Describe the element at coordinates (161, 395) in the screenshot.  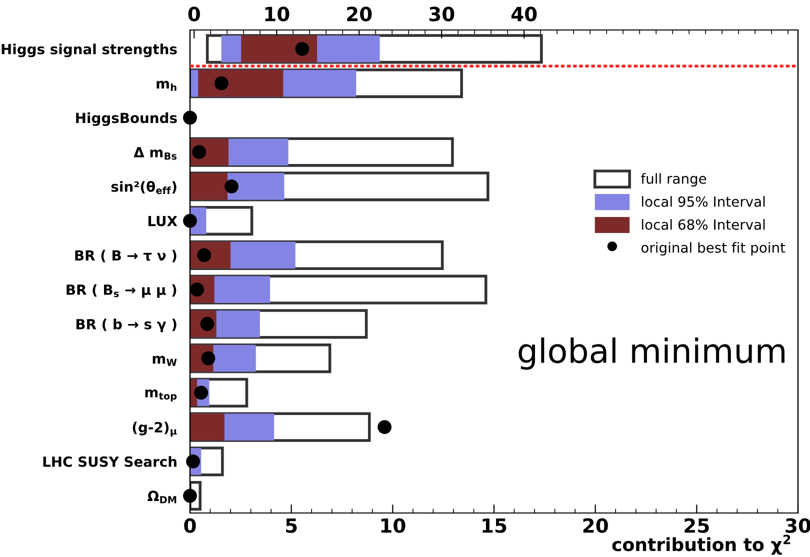
I see `y-tick-label: m$_{top}$` at that location.